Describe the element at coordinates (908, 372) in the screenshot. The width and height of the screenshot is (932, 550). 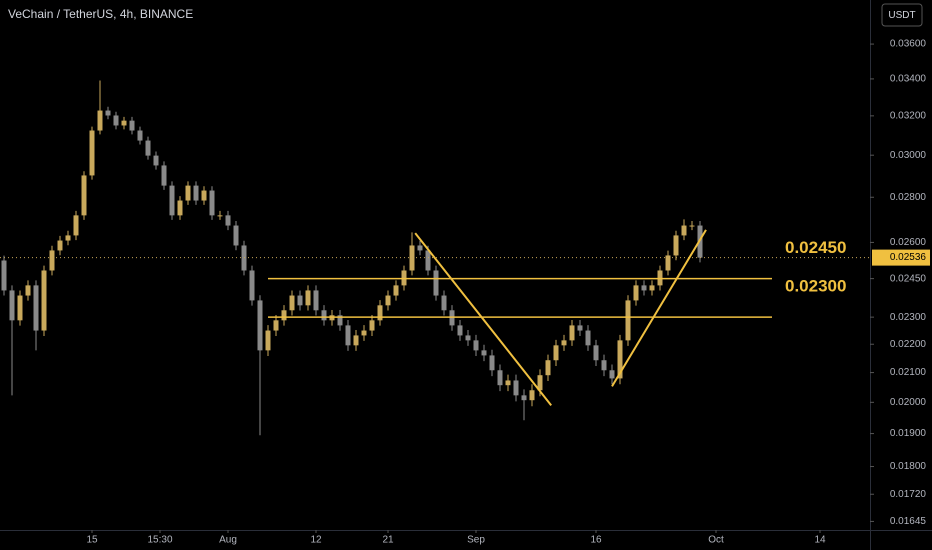
I see `y-tick-label: 0.02100` at that location.